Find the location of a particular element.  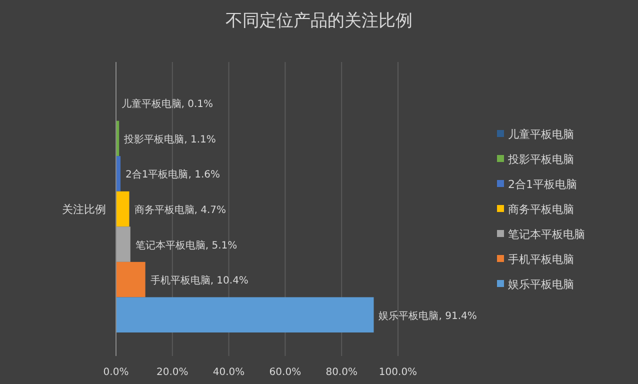

x-tick-label: 60.0% is located at coordinates (285, 372).